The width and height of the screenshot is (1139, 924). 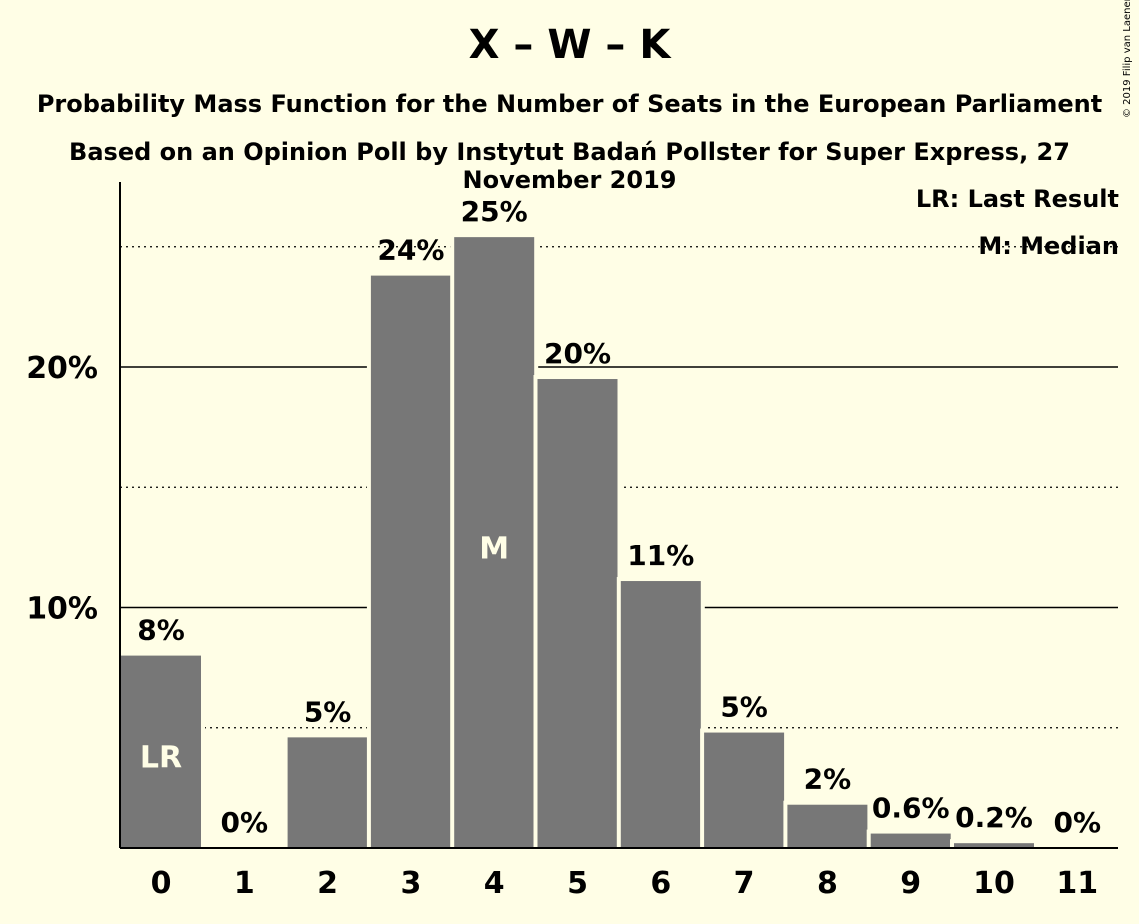 I want to click on data-label: 11%, so click(x=660, y=555).